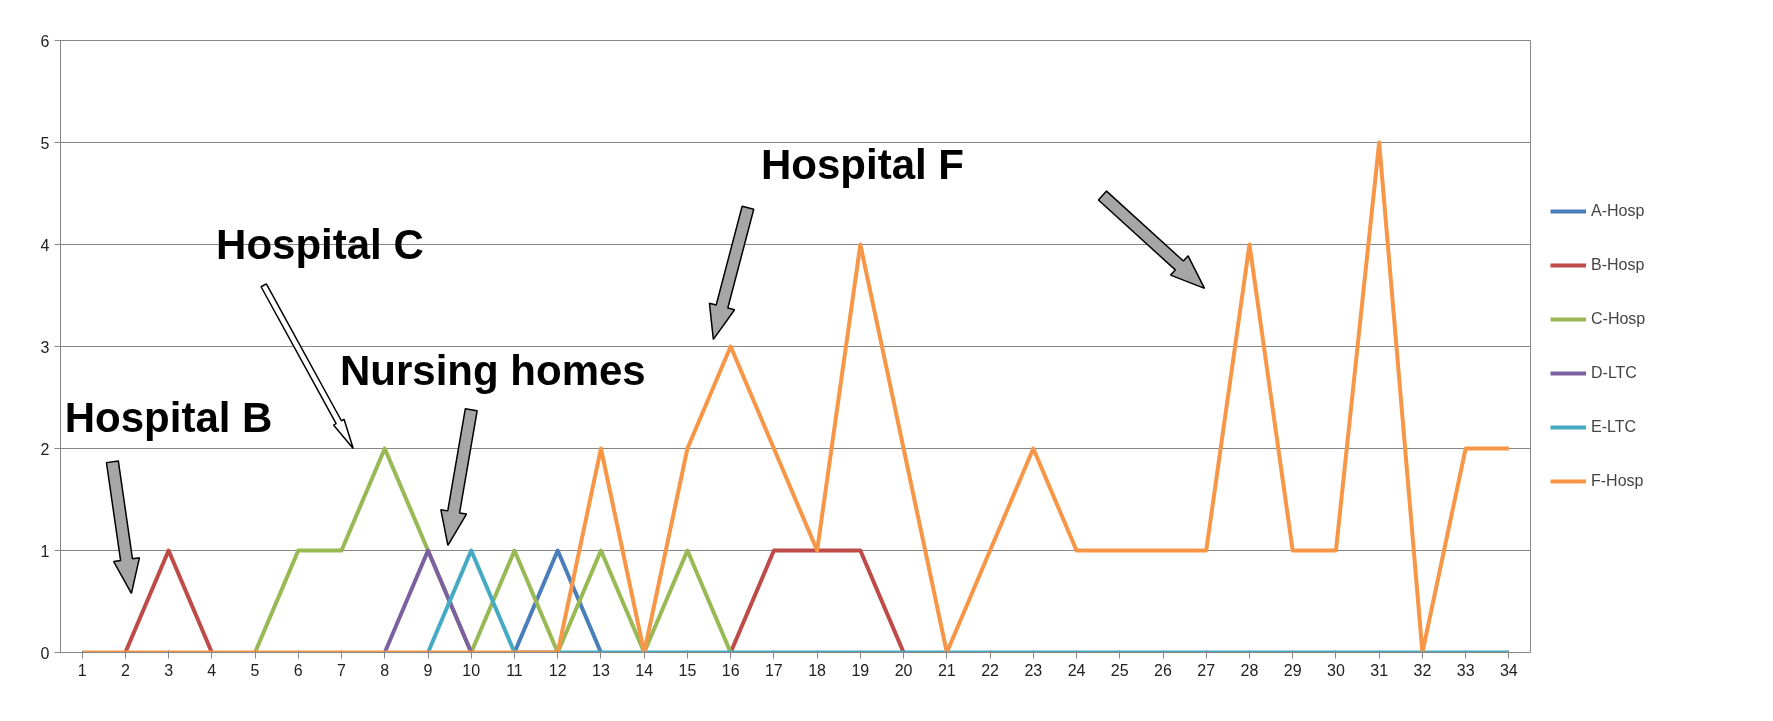 The height and width of the screenshot is (721, 1773). What do you see at coordinates (471, 670) in the screenshot?
I see `x-tick-label: 10` at bounding box center [471, 670].